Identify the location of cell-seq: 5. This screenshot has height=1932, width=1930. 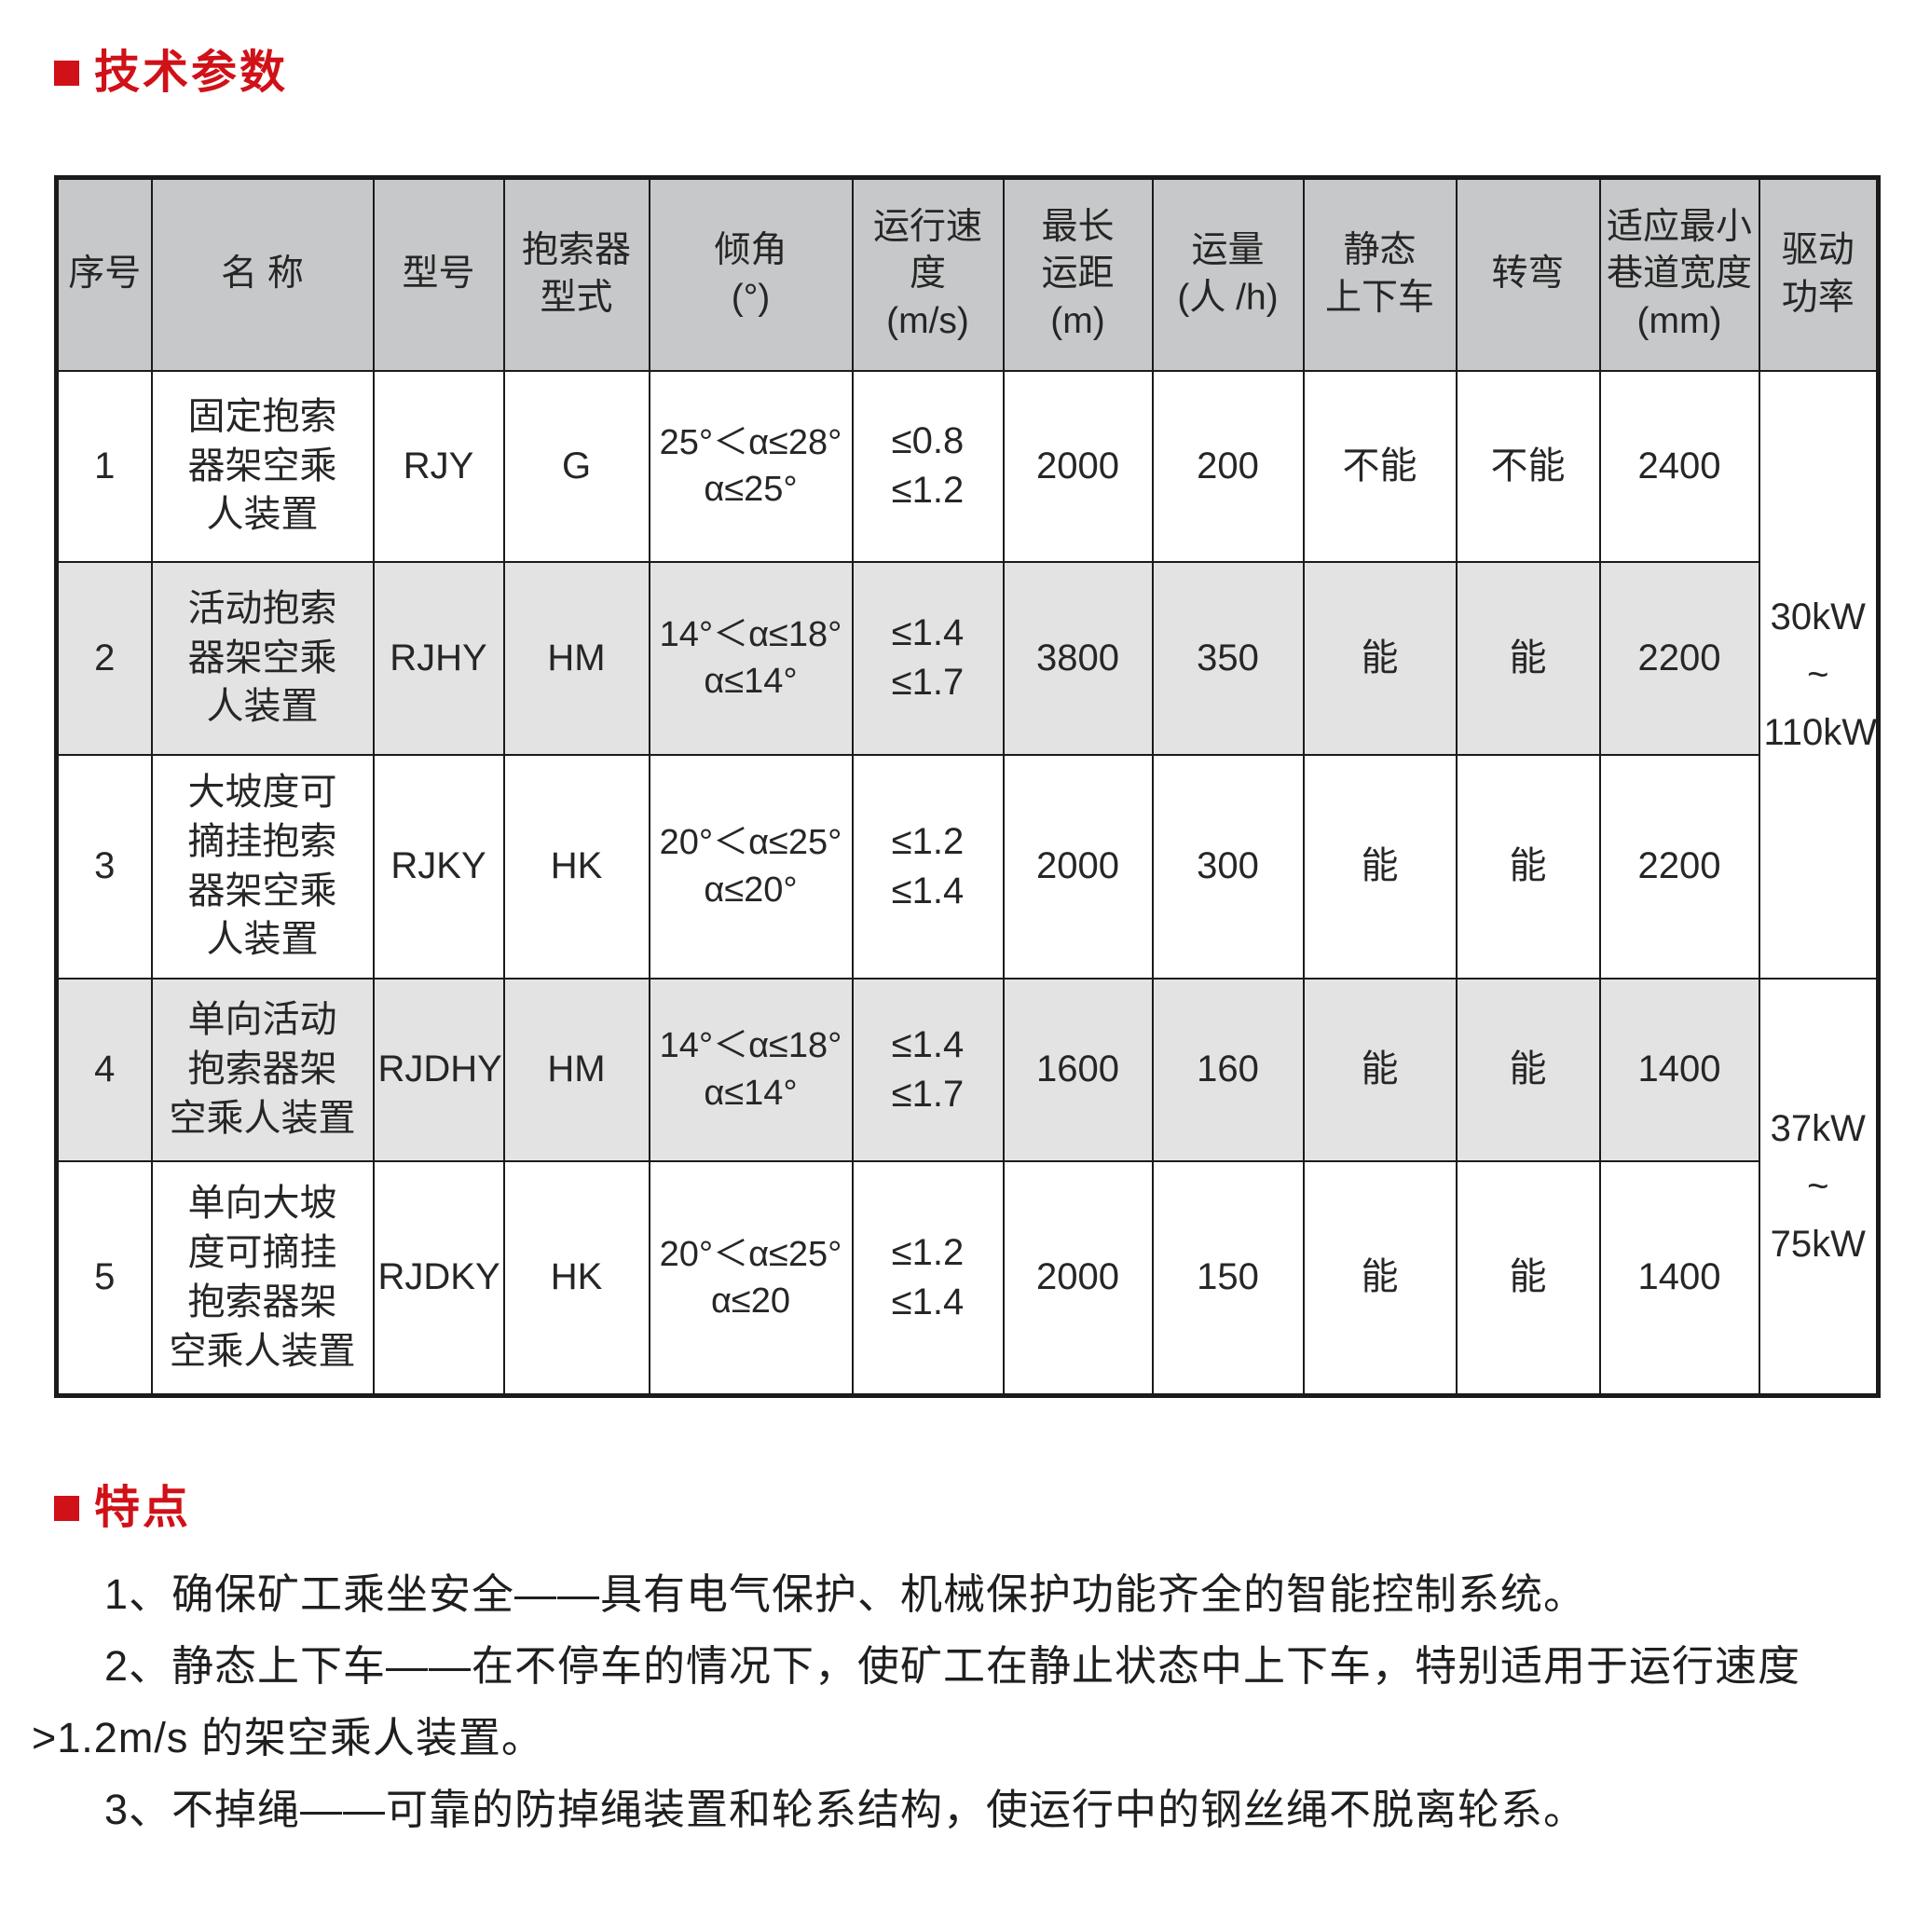
(104, 1278).